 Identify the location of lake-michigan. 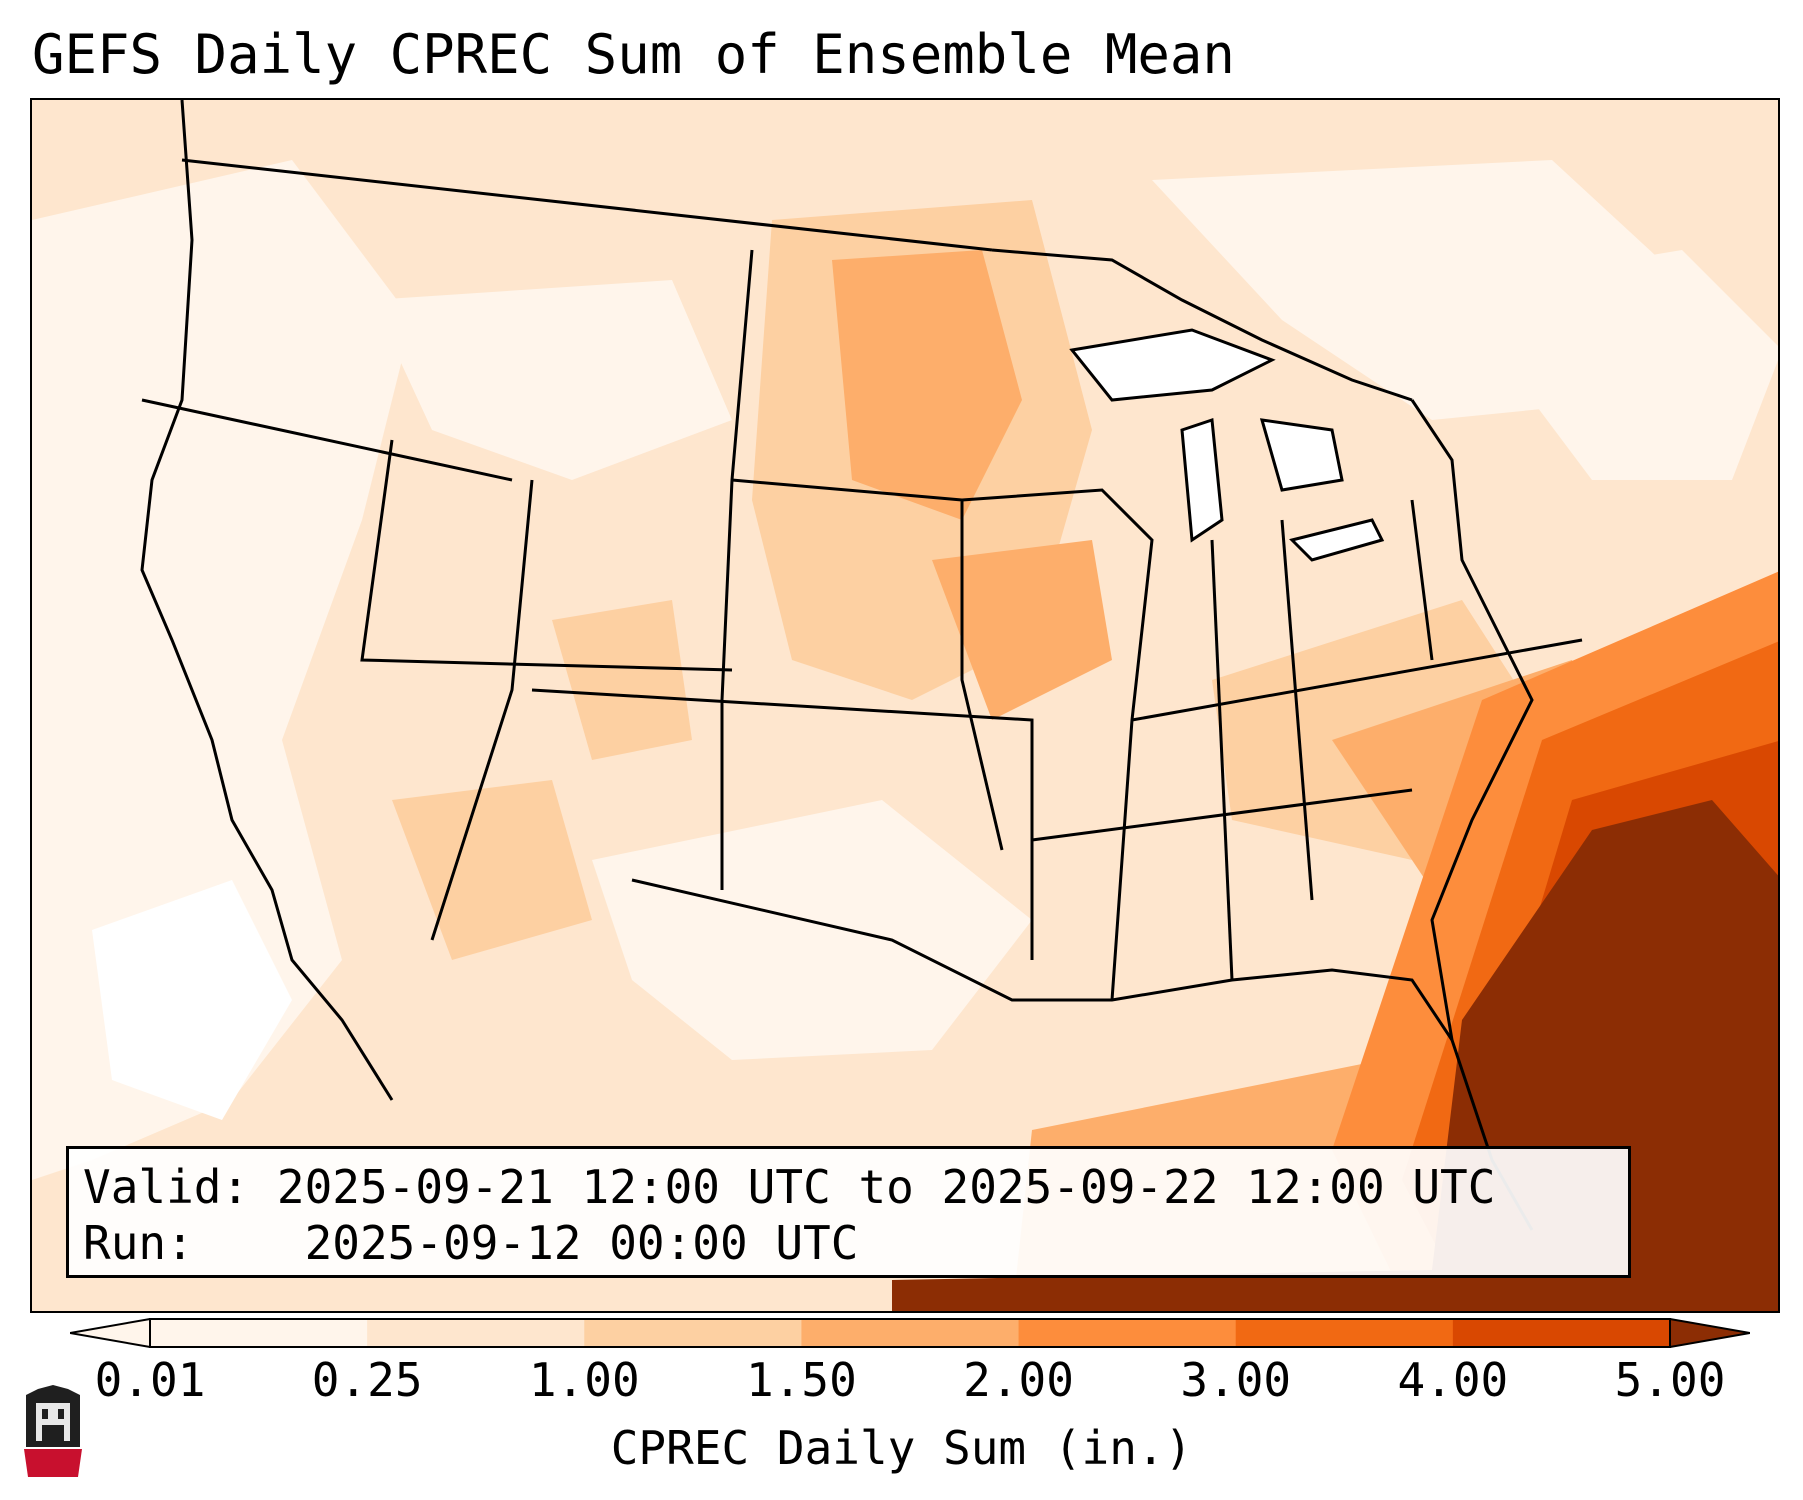
(1202, 480).